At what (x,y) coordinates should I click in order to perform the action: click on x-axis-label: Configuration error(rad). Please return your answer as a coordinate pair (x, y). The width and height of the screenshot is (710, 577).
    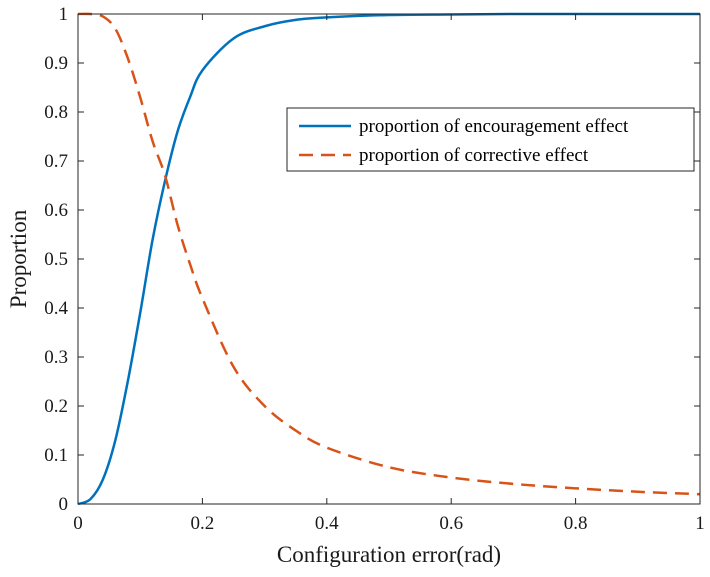
    Looking at the image, I should click on (389, 554).